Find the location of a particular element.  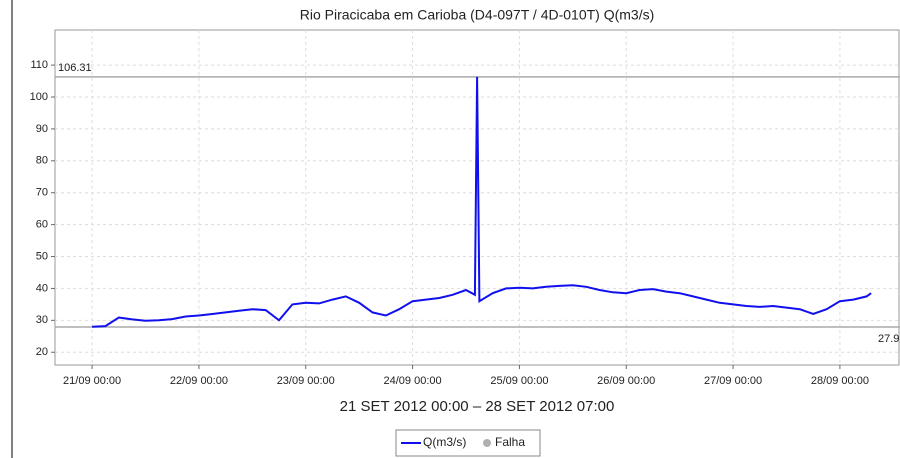

reference-label: 27.9 is located at coordinates (888, 339).